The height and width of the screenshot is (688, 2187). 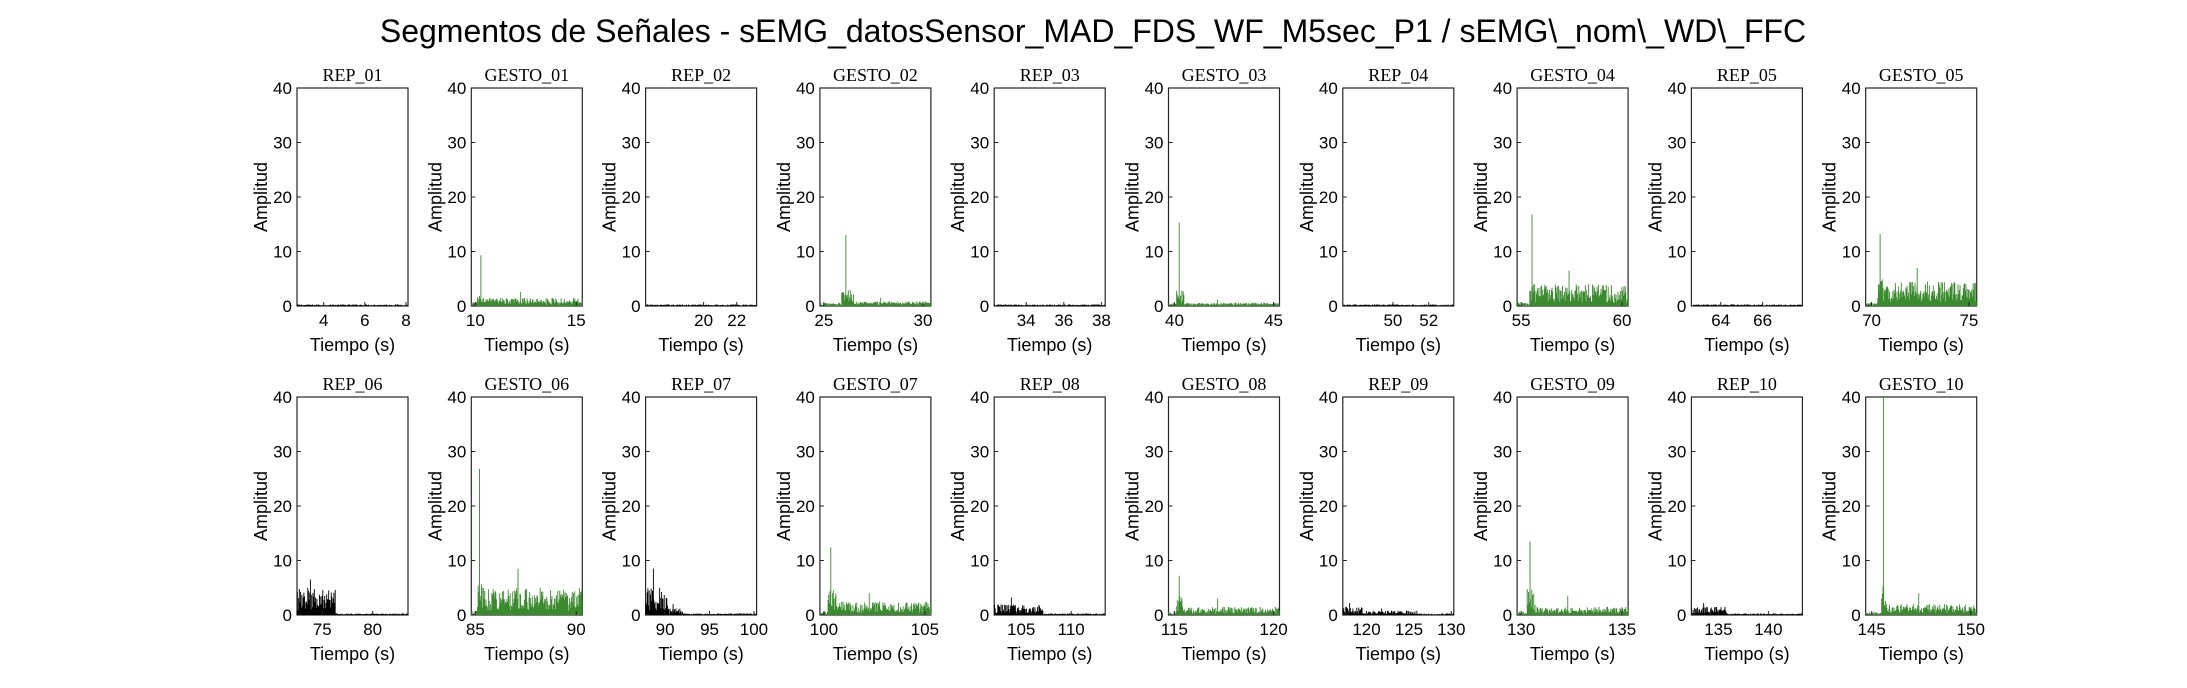 What do you see at coordinates (701, 75) in the screenshot?
I see `subplot-title: REP_02` at bounding box center [701, 75].